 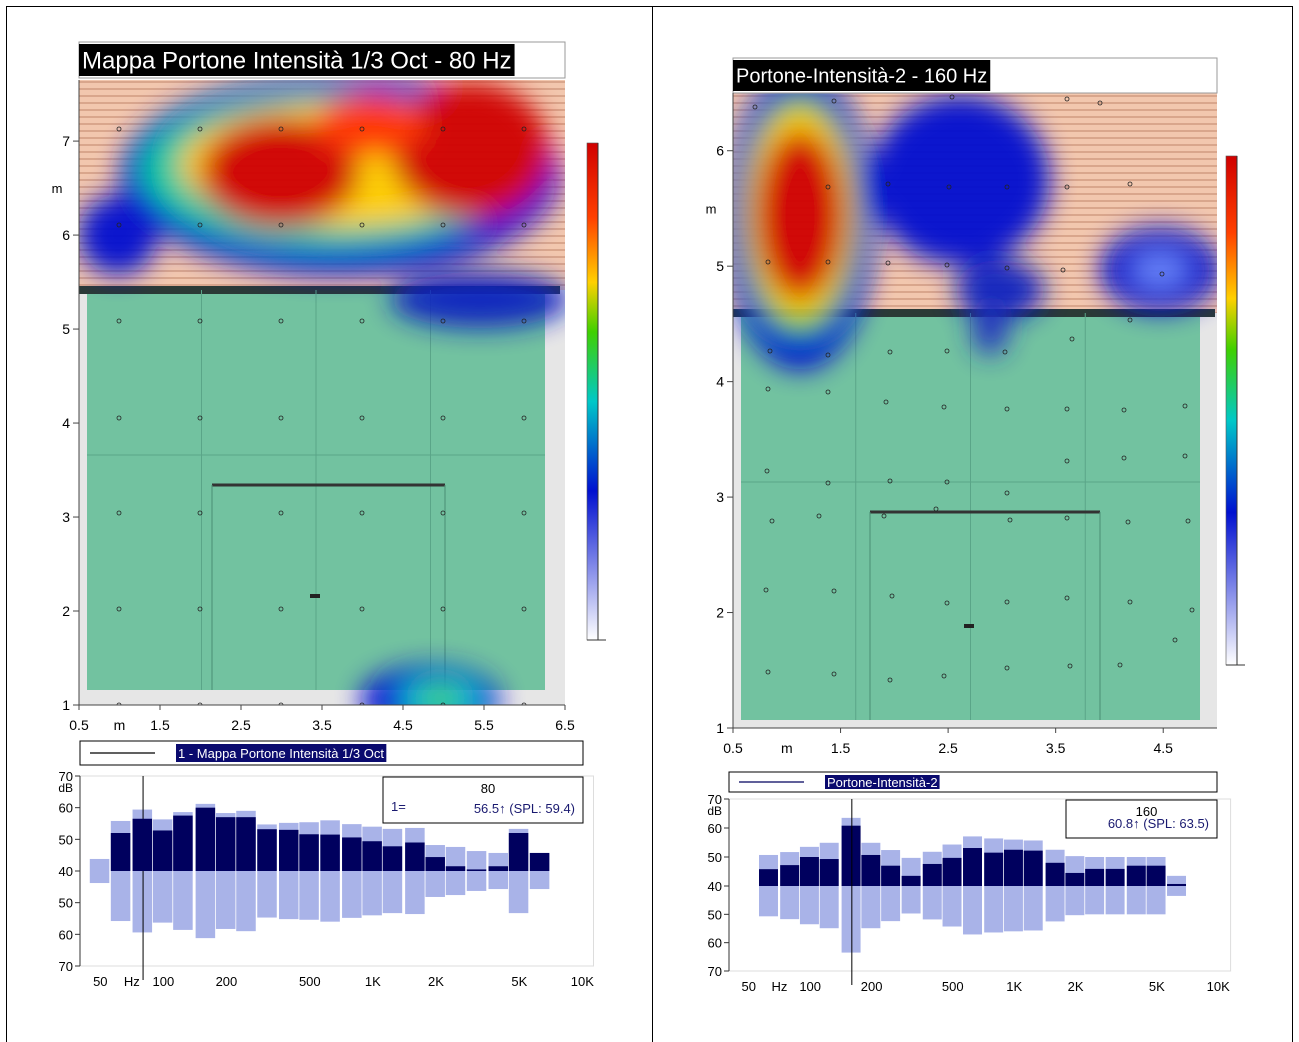 I want to click on y-tick-label: 1, so click(x=66, y=705).